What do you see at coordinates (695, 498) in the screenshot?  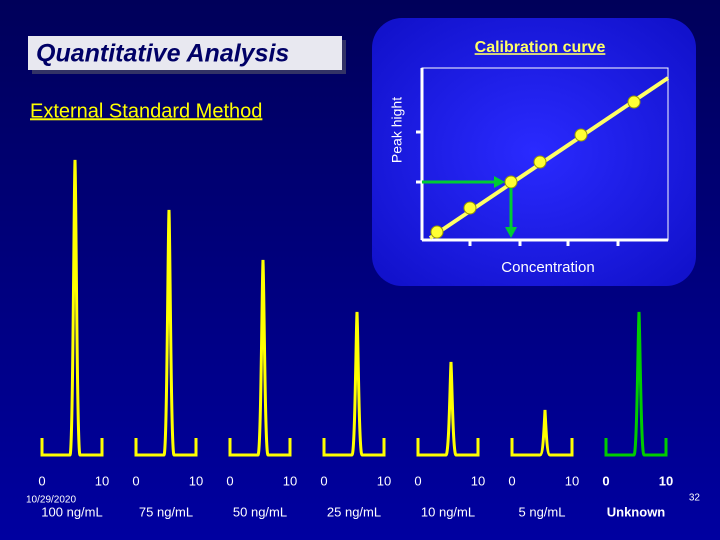 I see `page-number: 32` at bounding box center [695, 498].